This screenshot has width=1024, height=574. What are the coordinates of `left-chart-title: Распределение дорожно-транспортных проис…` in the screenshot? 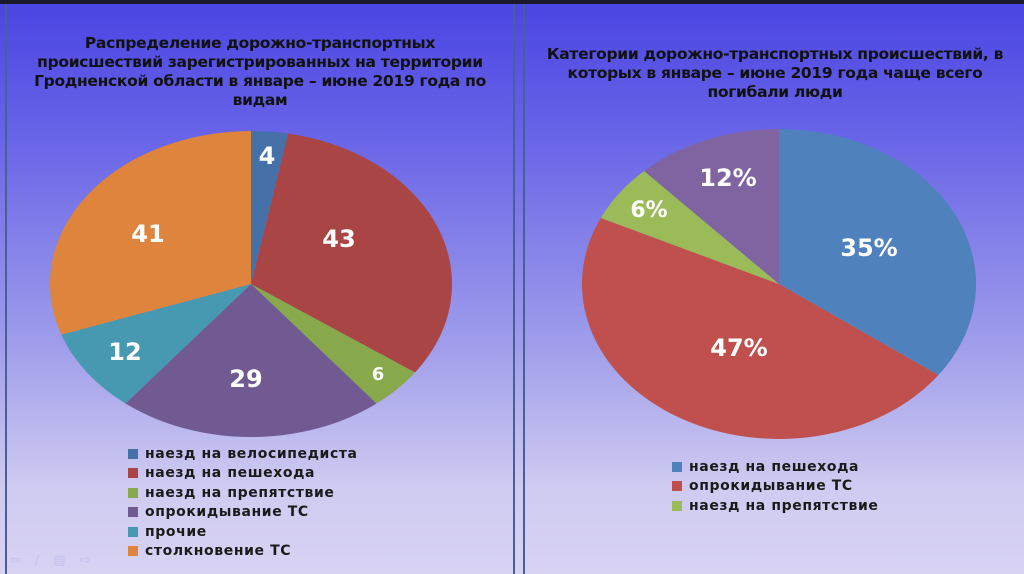 It's located at (260, 72).